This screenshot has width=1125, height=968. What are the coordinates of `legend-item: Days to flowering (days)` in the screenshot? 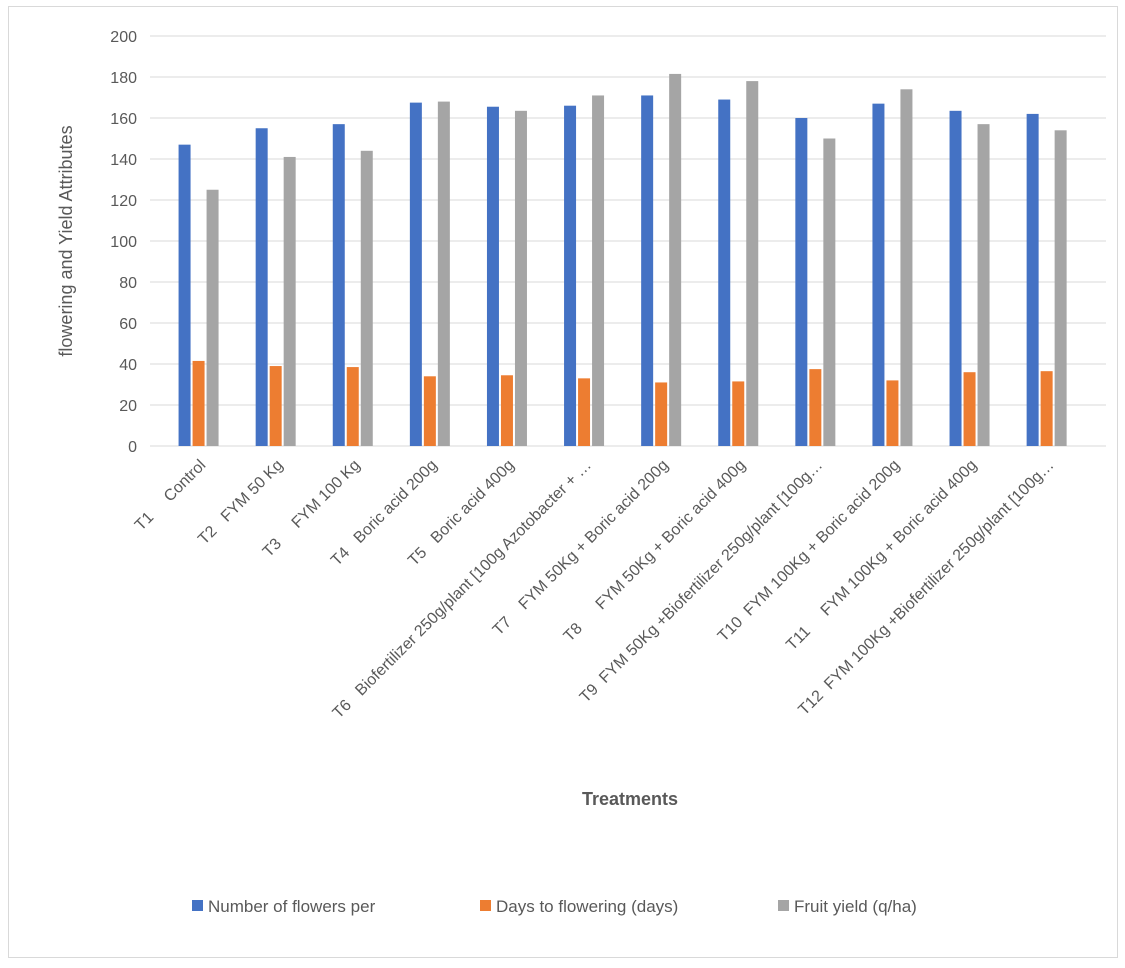 It's located at (579, 906).